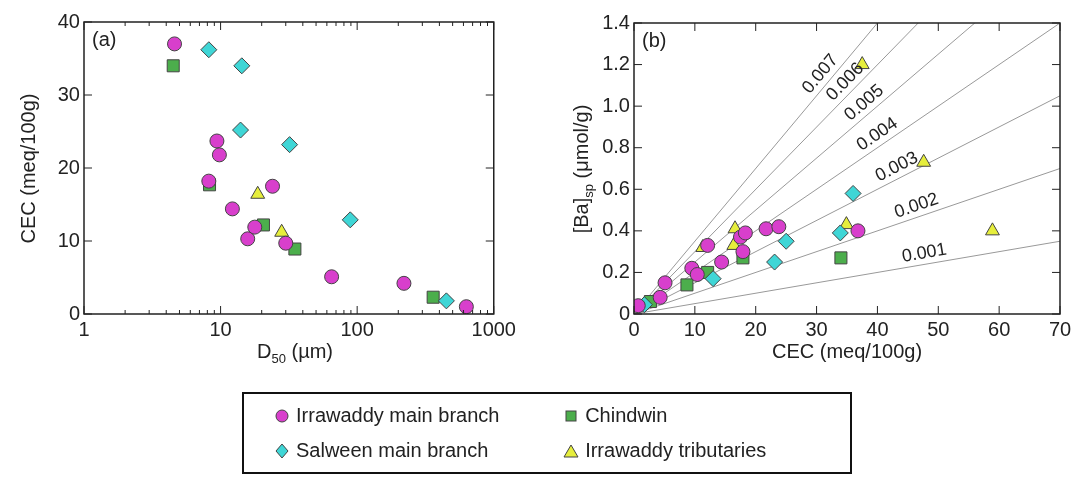 The height and width of the screenshot is (477, 1077). I want to click on x-tick-label: 100, so click(357, 328).